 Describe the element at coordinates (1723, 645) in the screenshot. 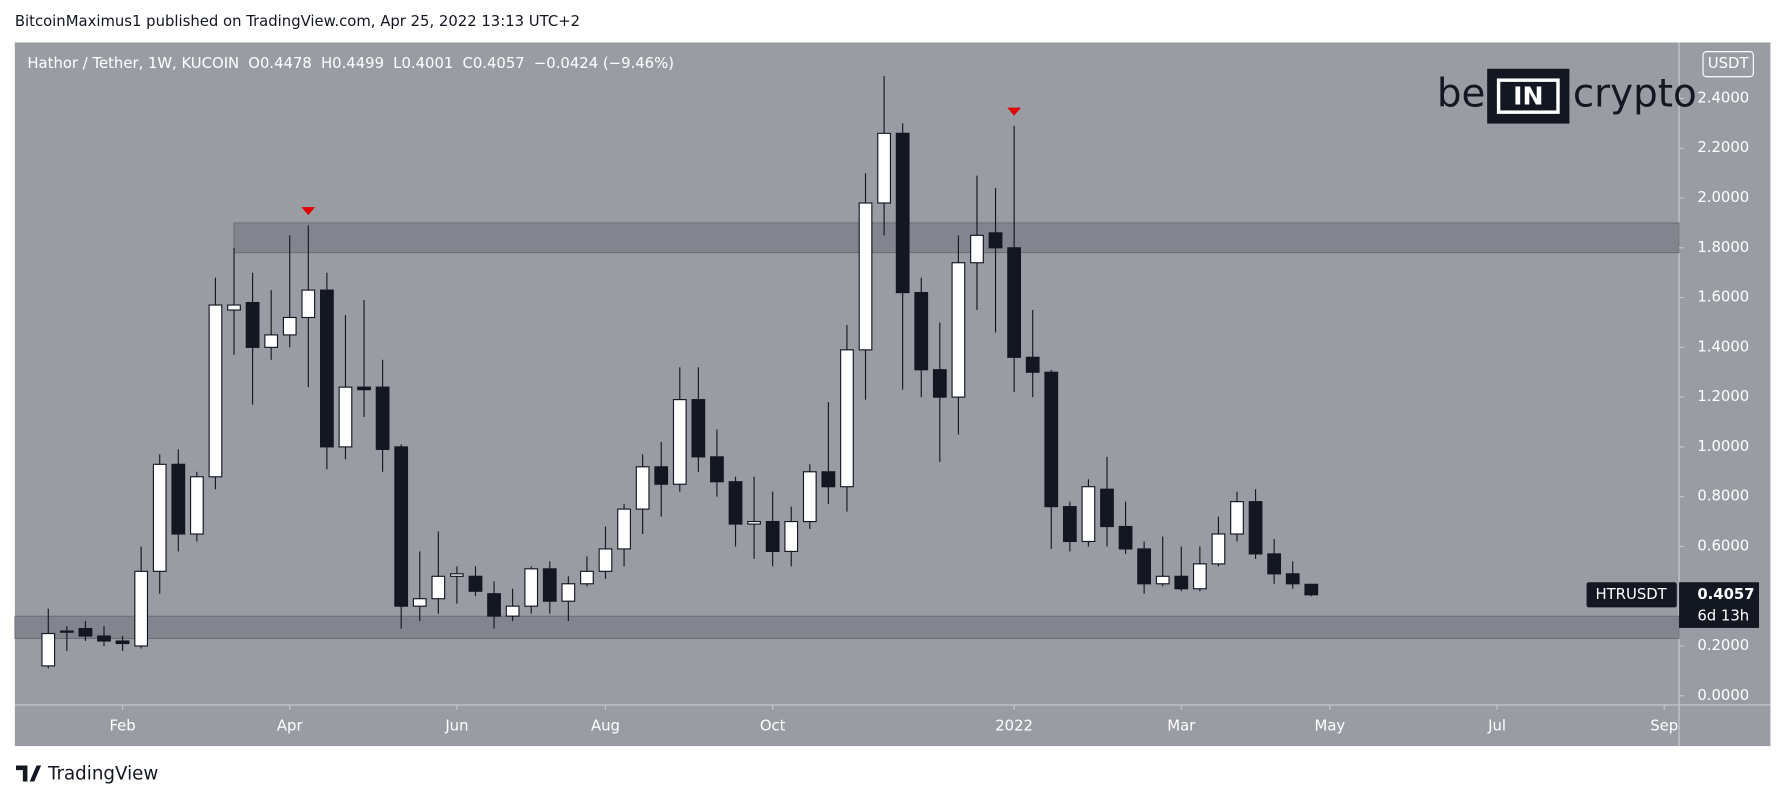

I see `y-tick-label: 0.2000` at that location.